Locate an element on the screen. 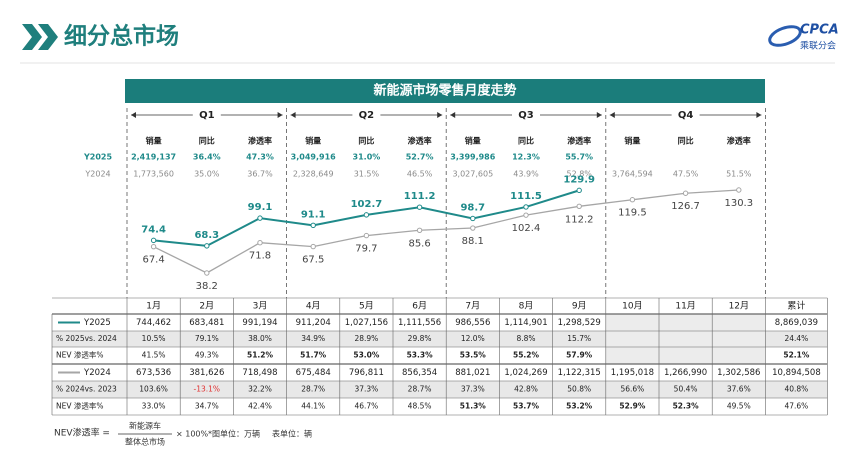 This screenshot has height=455, width=855. stat-2024: 35.0% is located at coordinates (207, 174).